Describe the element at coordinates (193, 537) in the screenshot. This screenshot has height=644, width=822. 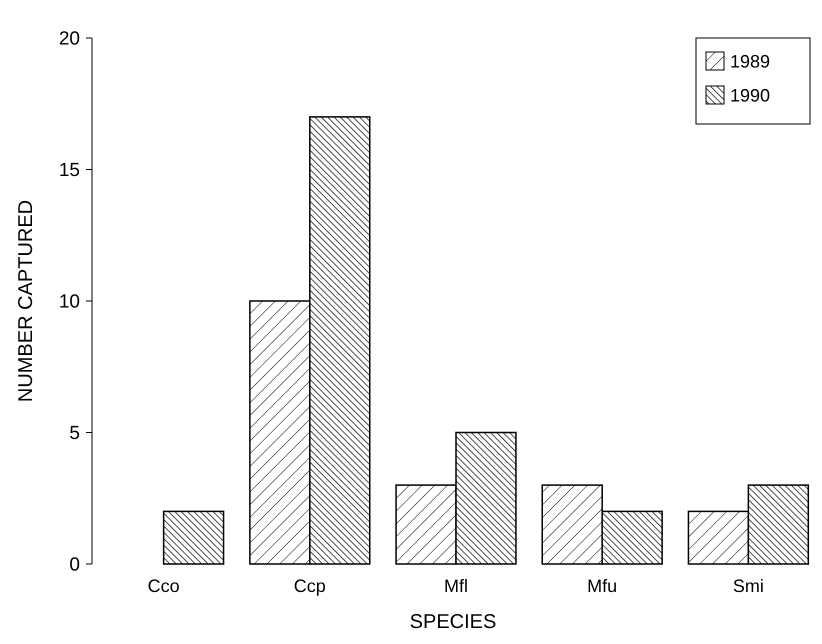
I see `bar` at that location.